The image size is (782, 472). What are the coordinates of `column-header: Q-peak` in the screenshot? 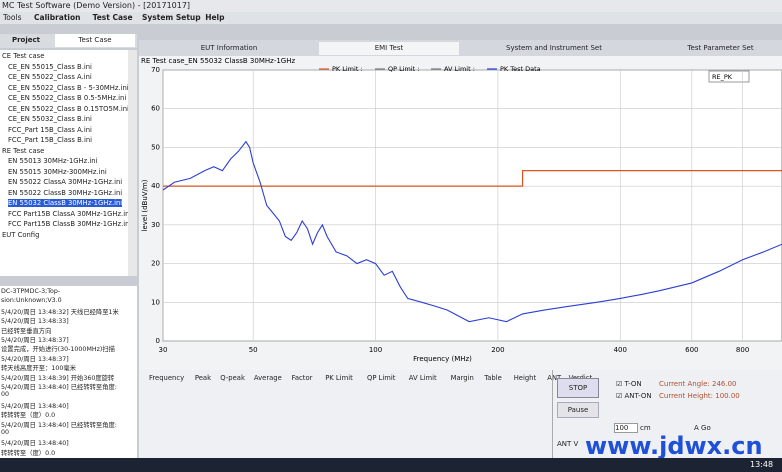 It's located at (232, 378).